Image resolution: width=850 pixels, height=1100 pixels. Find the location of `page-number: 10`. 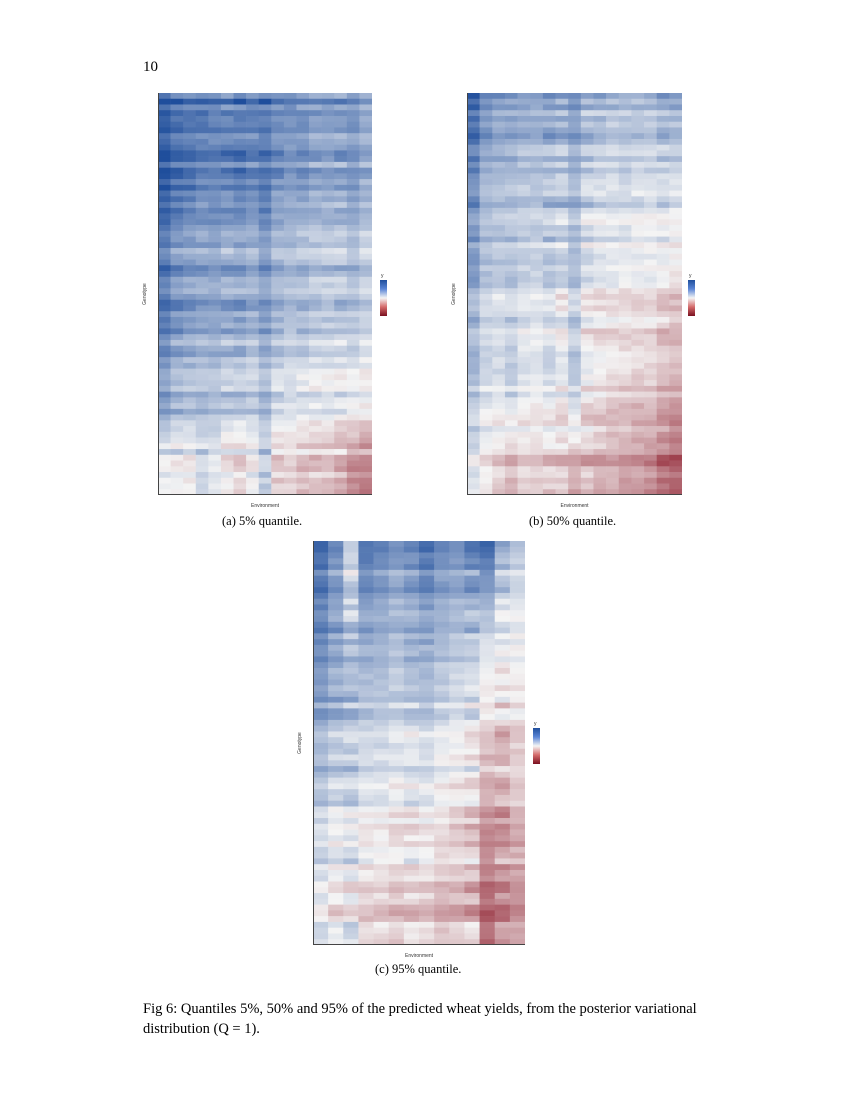

page-number: 10 is located at coordinates (150, 67).